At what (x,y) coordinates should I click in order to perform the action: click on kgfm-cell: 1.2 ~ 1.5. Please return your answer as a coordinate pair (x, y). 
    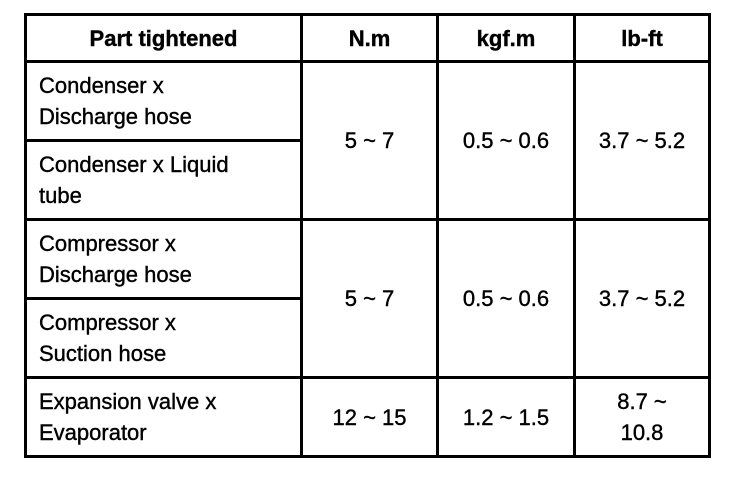
    Looking at the image, I should click on (506, 417).